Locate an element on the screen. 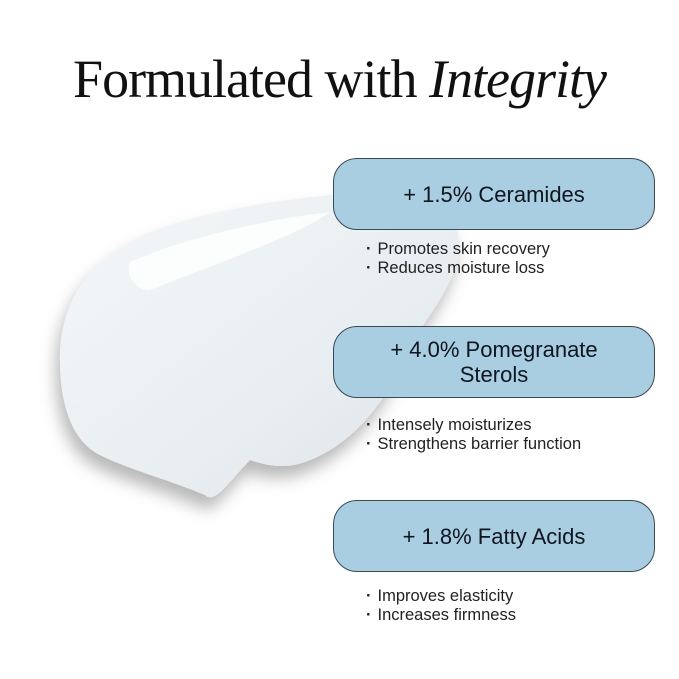  benefit-item: Improves elasticity is located at coordinates (441, 596).